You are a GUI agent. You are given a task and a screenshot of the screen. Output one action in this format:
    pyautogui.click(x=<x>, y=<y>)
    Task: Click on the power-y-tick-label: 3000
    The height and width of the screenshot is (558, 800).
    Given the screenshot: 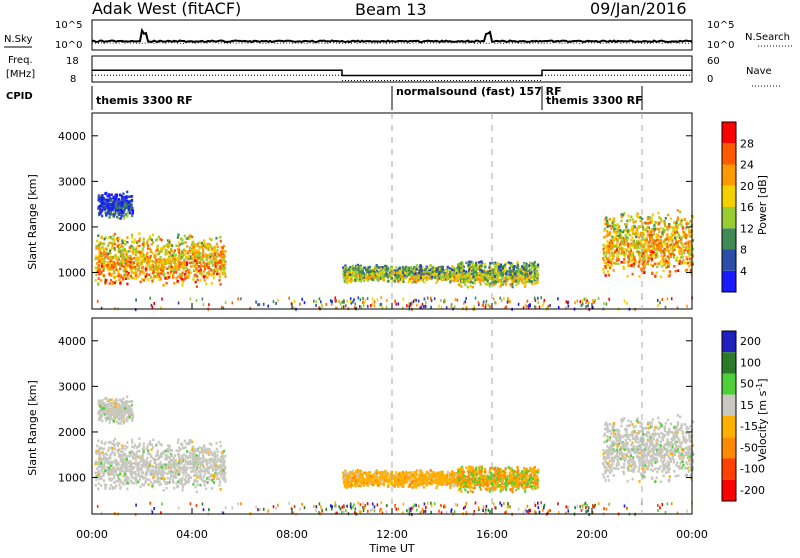 What is the action you would take?
    pyautogui.click(x=72, y=181)
    